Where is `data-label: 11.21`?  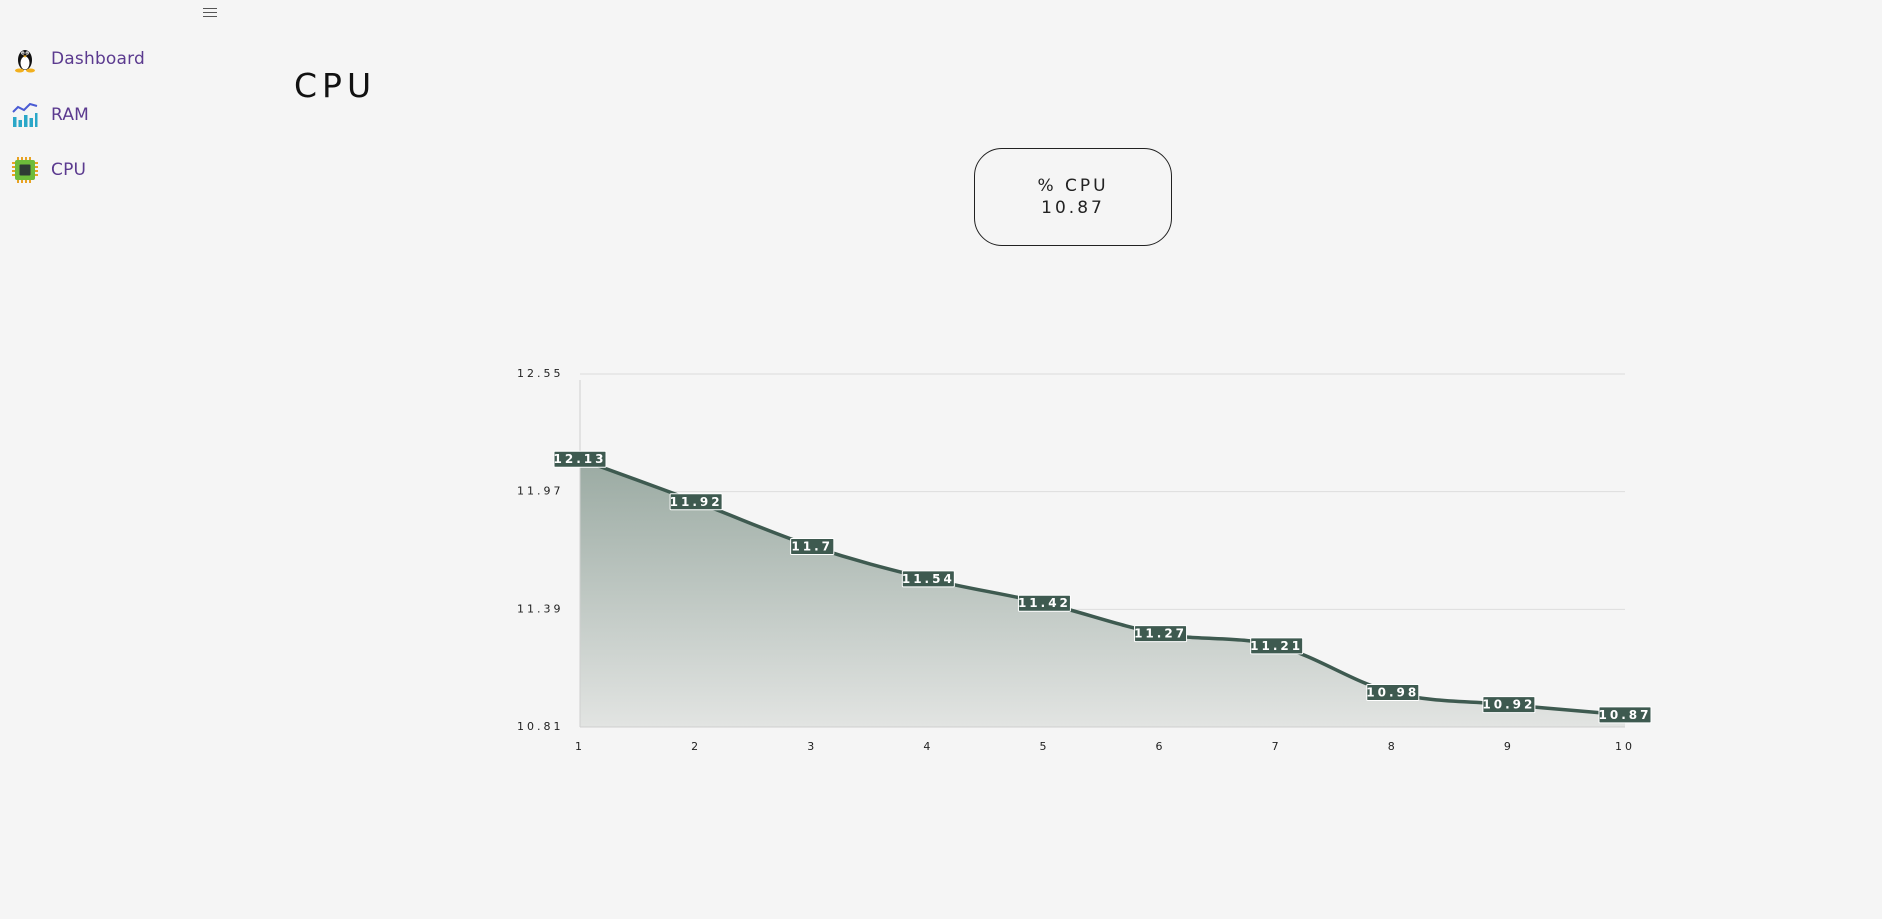 data-label: 11.21 is located at coordinates (1277, 646).